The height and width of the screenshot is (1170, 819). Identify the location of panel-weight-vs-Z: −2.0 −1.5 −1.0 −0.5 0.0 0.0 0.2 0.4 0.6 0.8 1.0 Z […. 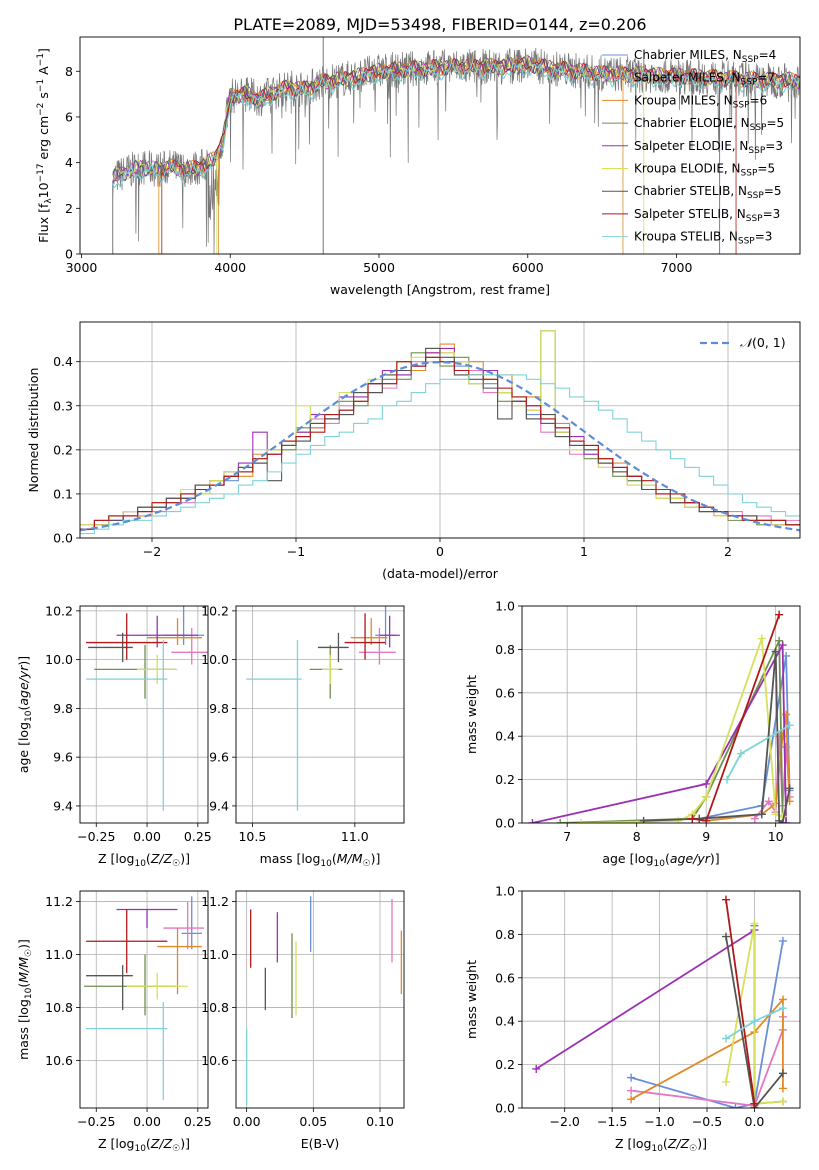
(632, 1019).